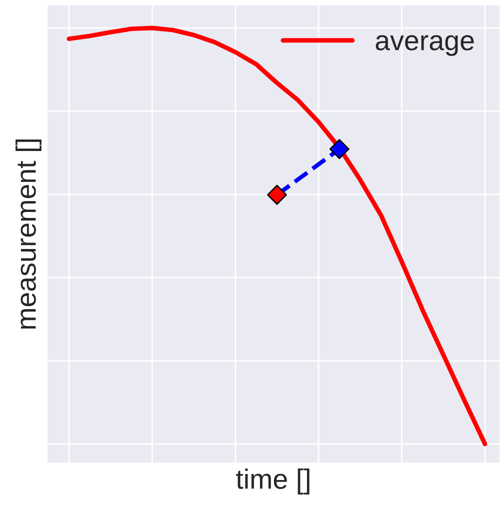 The width and height of the screenshot is (502, 506). I want to click on y-axis-title: measurement [], so click(29, 234).